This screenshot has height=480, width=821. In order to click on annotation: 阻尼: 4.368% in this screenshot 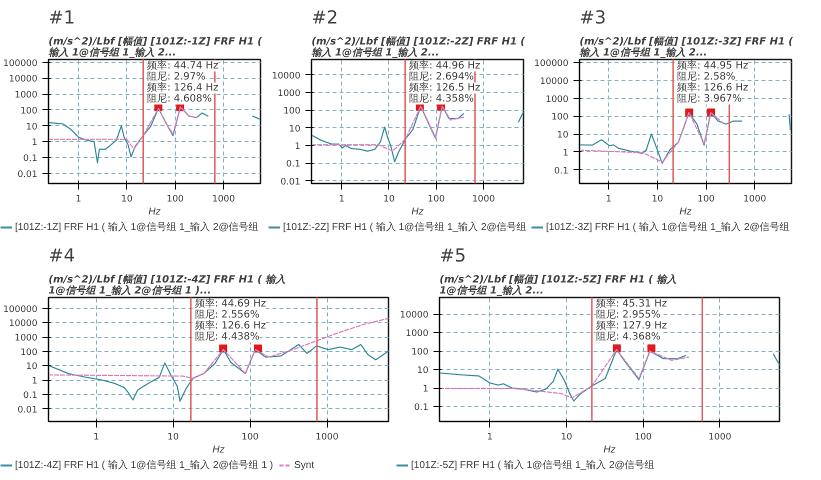, I will do `click(628, 337)`.